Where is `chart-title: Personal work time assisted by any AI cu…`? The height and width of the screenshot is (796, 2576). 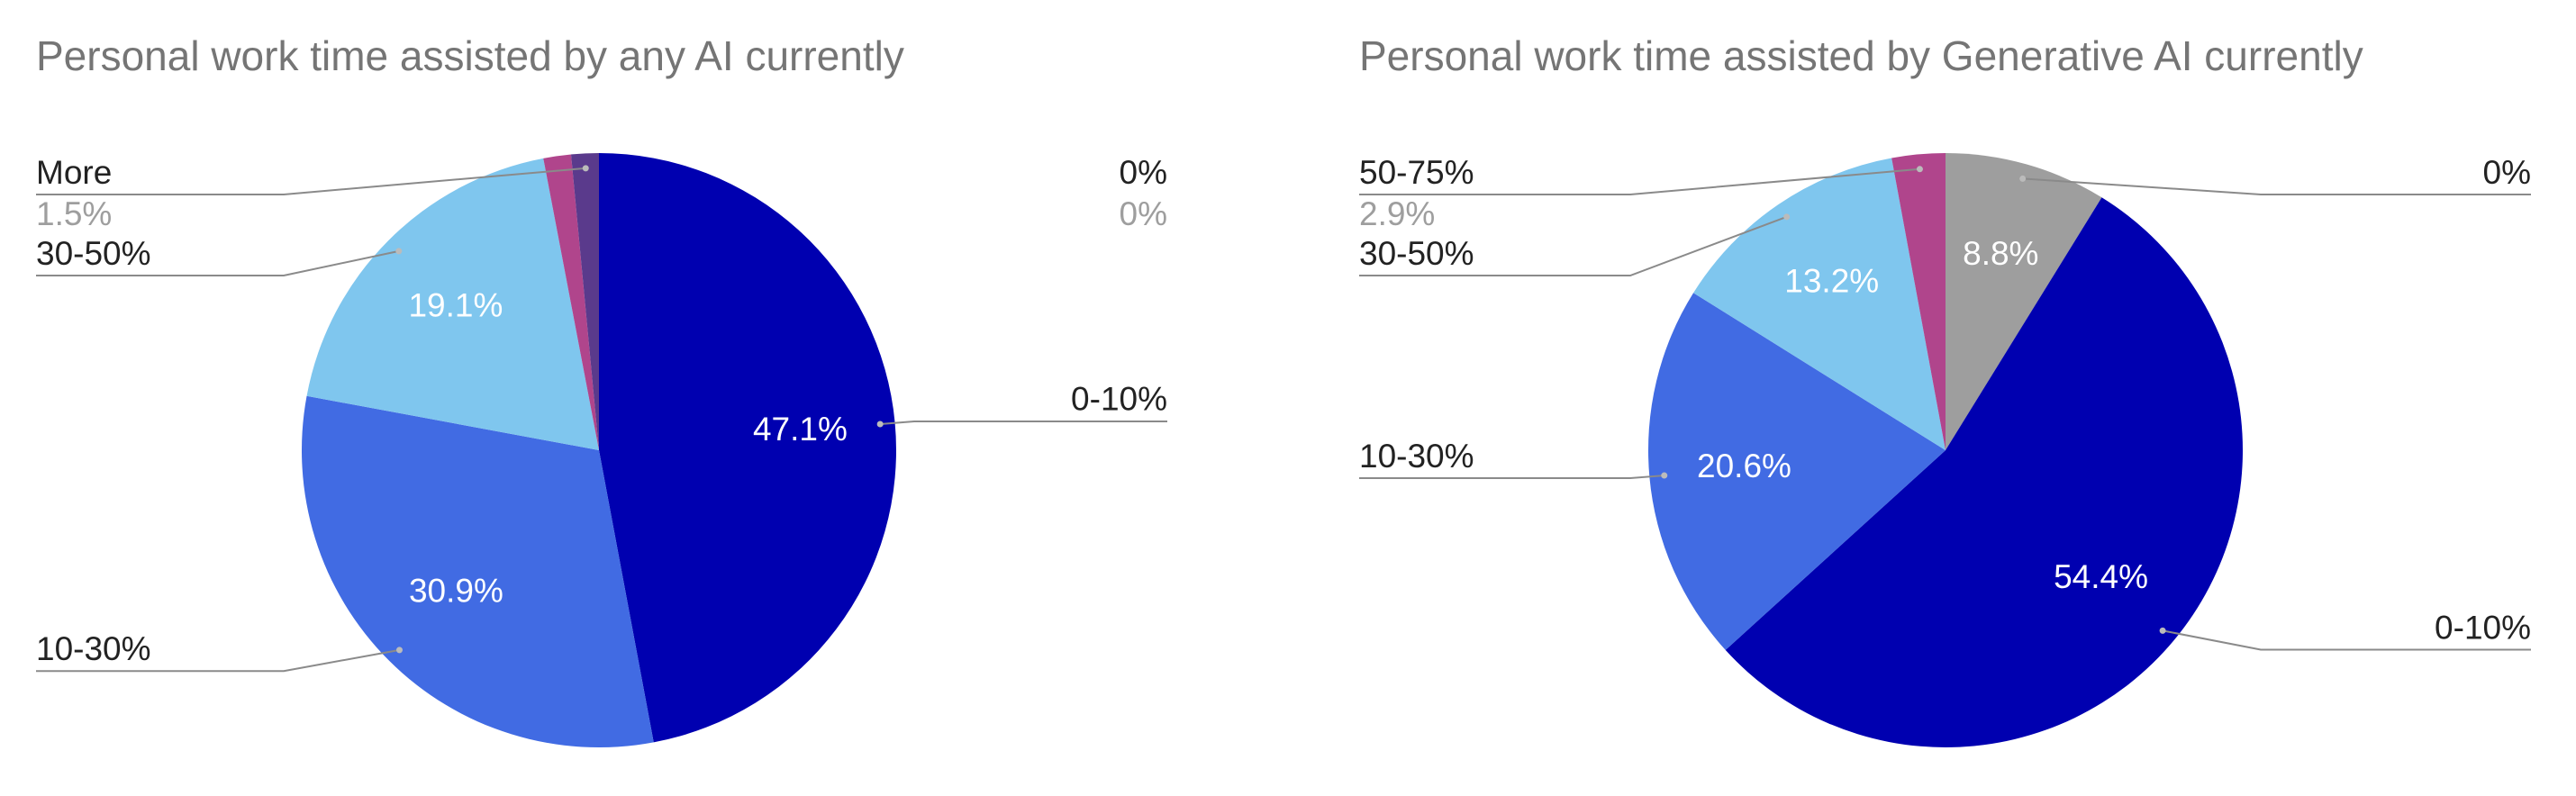 chart-title: Personal work time assisted by any AI cu… is located at coordinates (470, 55).